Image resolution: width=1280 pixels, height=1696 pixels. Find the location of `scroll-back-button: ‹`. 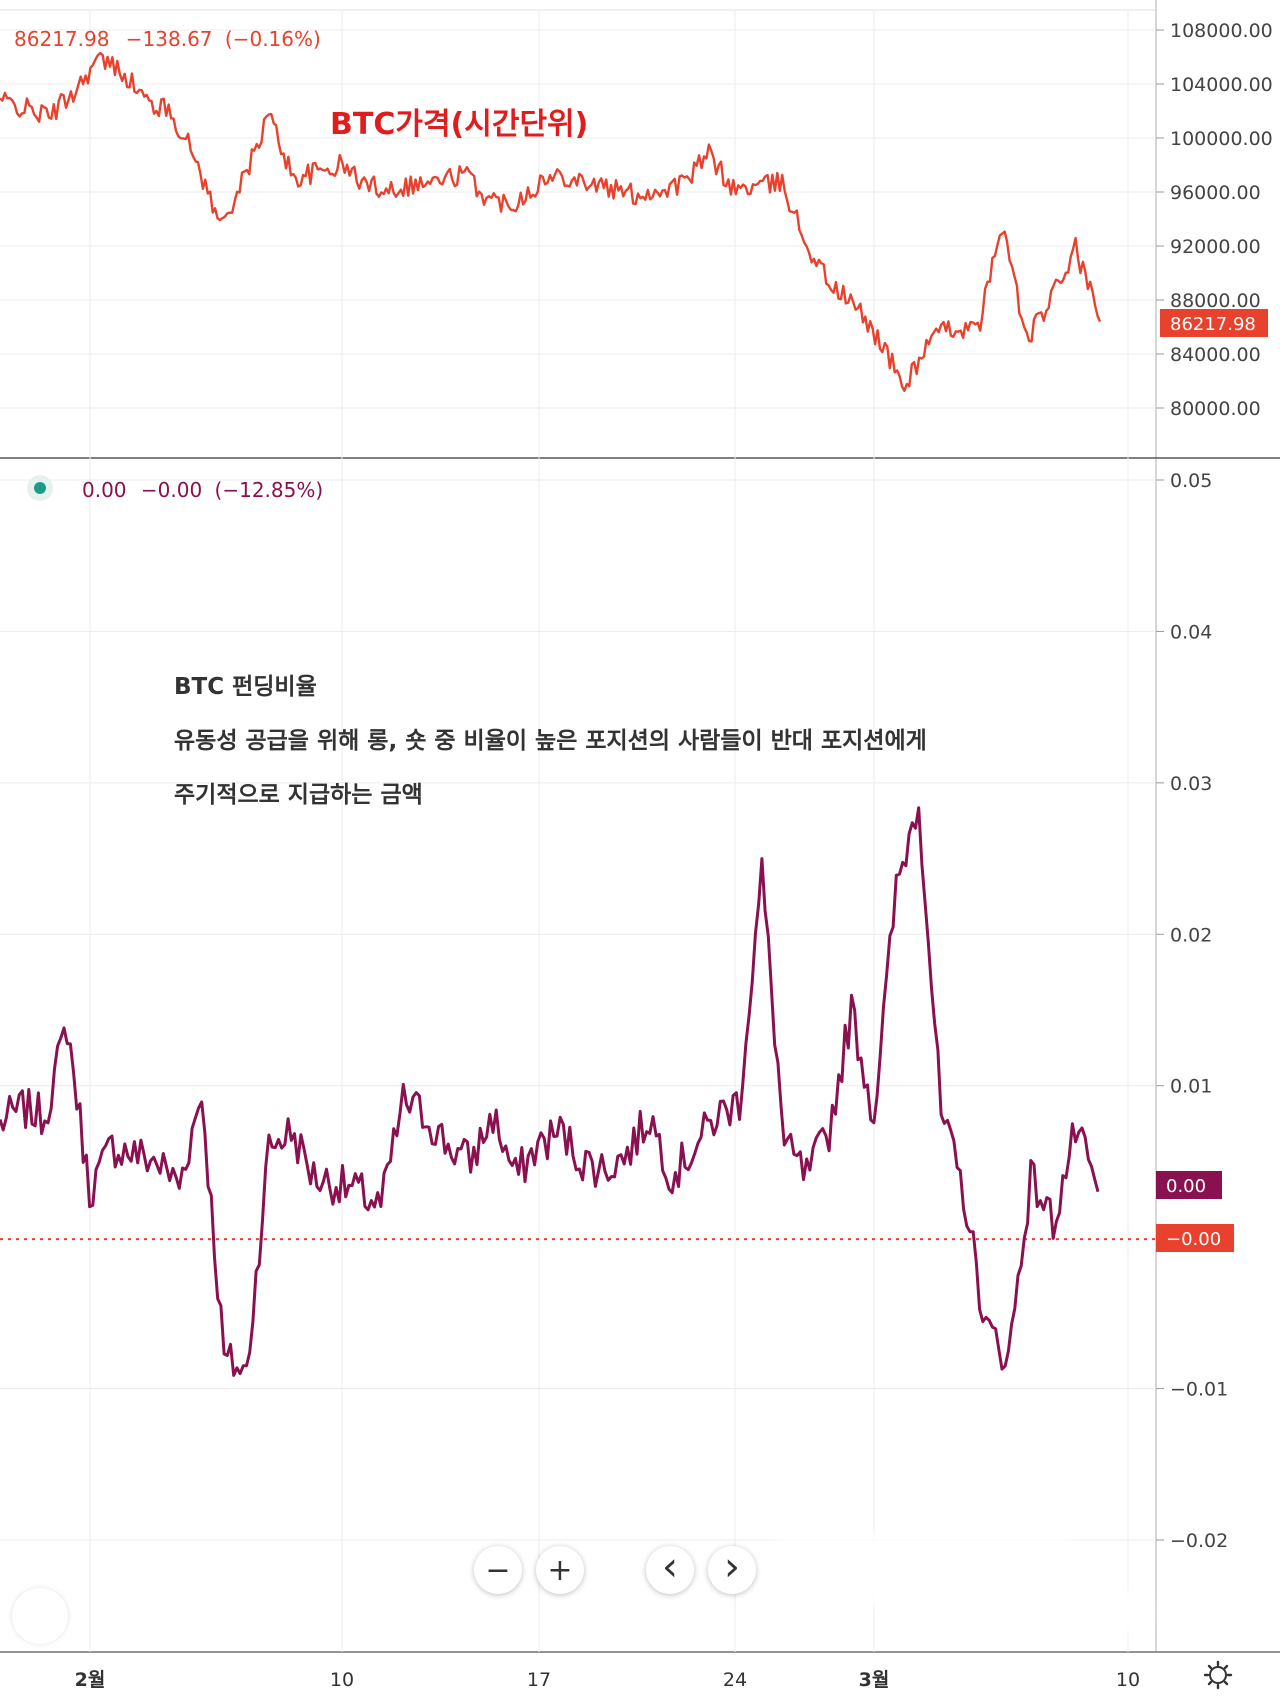

scroll-back-button: ‹ is located at coordinates (670, 1569).